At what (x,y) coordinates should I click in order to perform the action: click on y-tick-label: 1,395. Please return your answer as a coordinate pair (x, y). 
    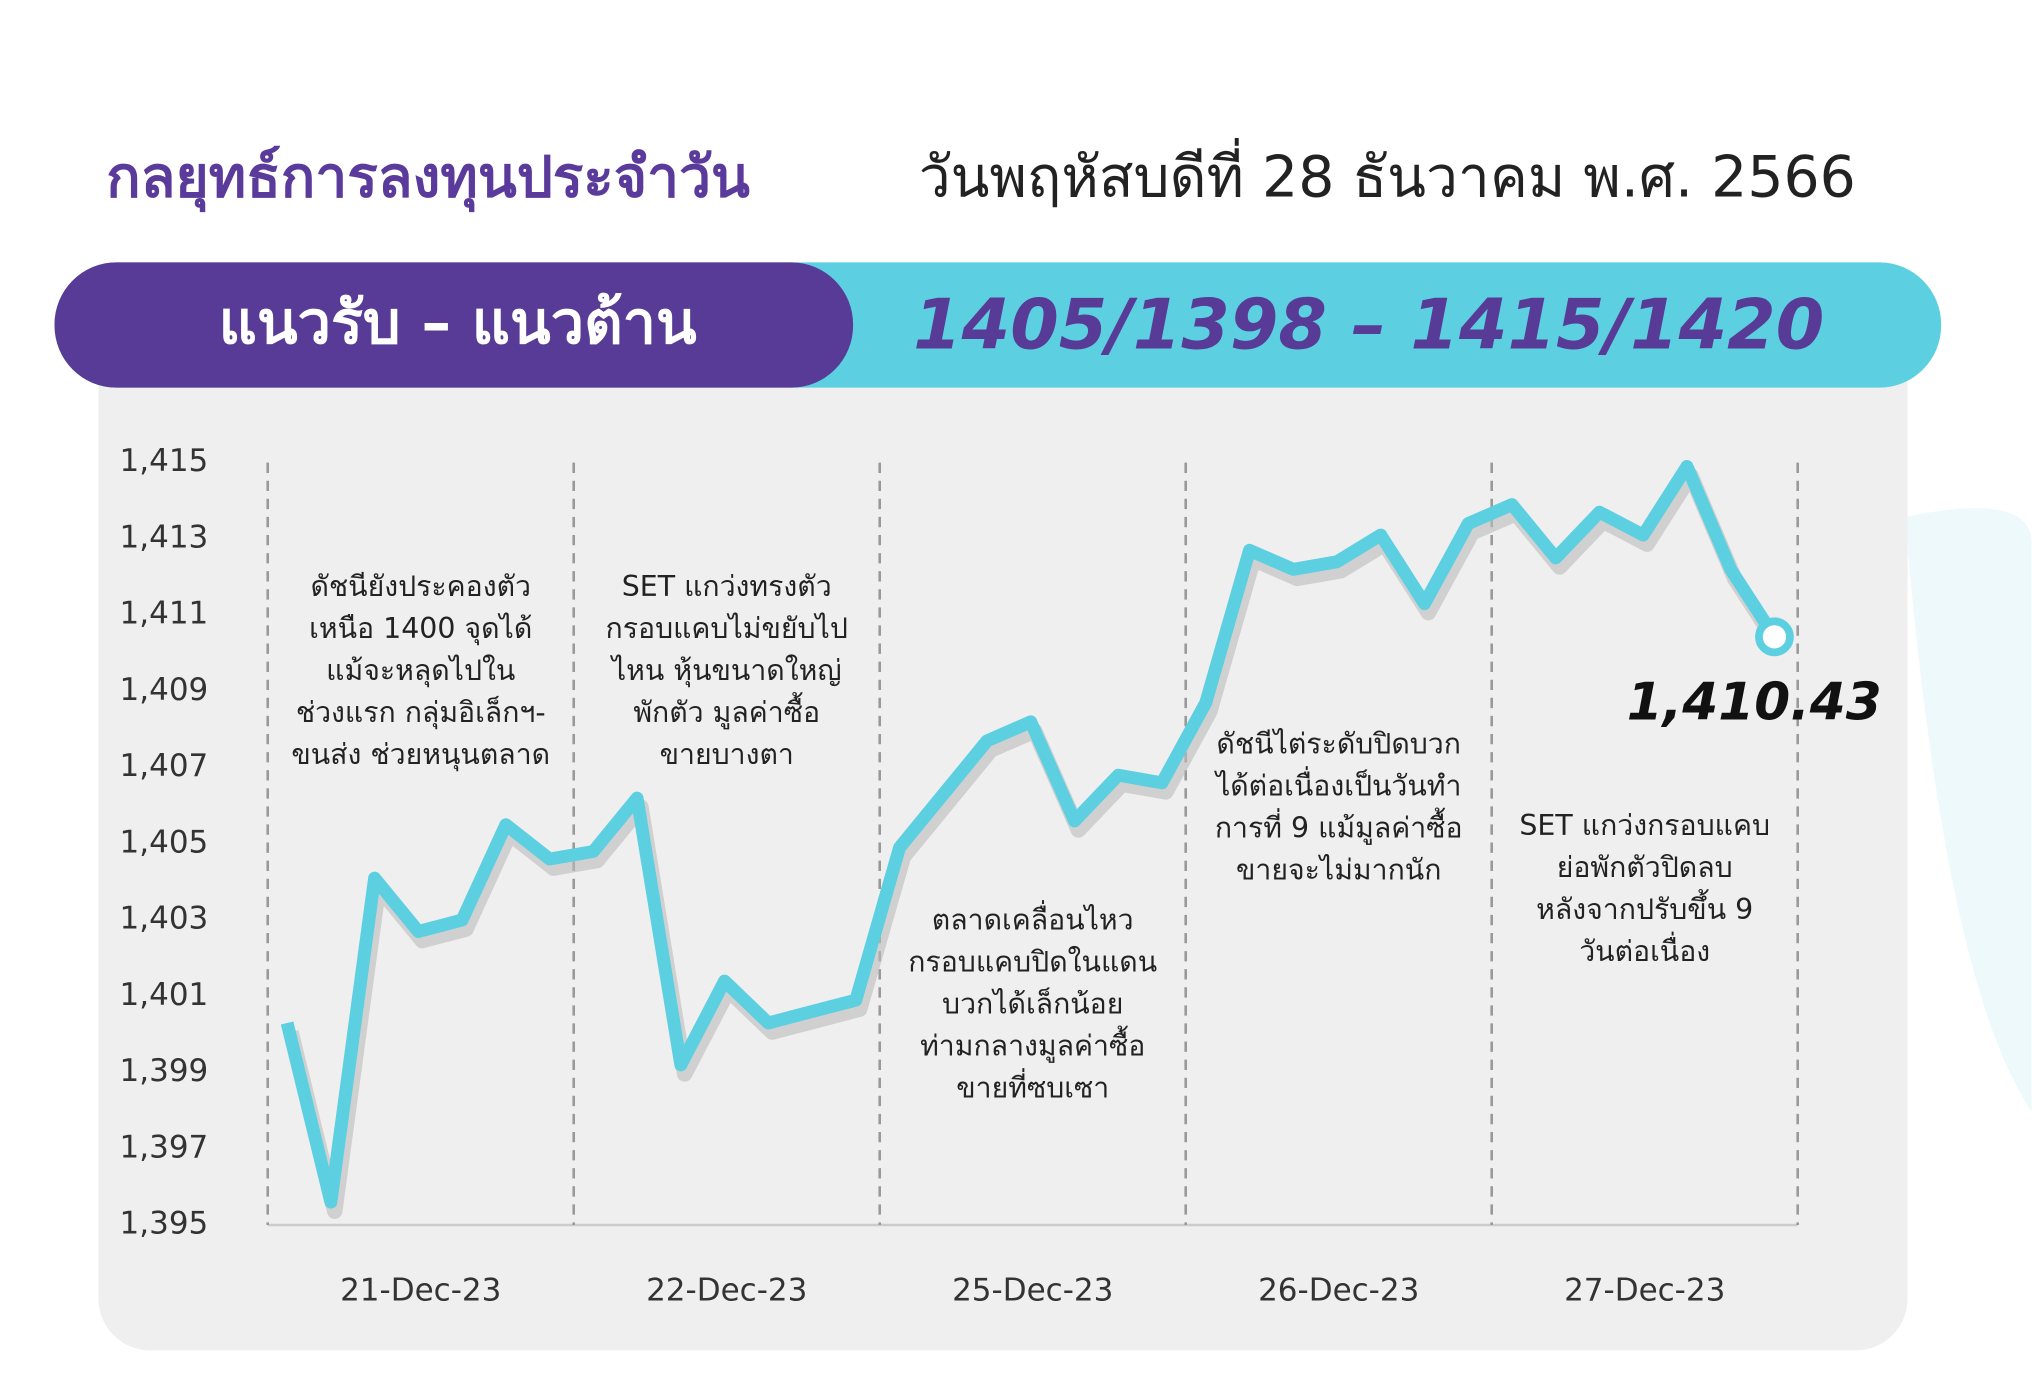
    Looking at the image, I should click on (164, 1224).